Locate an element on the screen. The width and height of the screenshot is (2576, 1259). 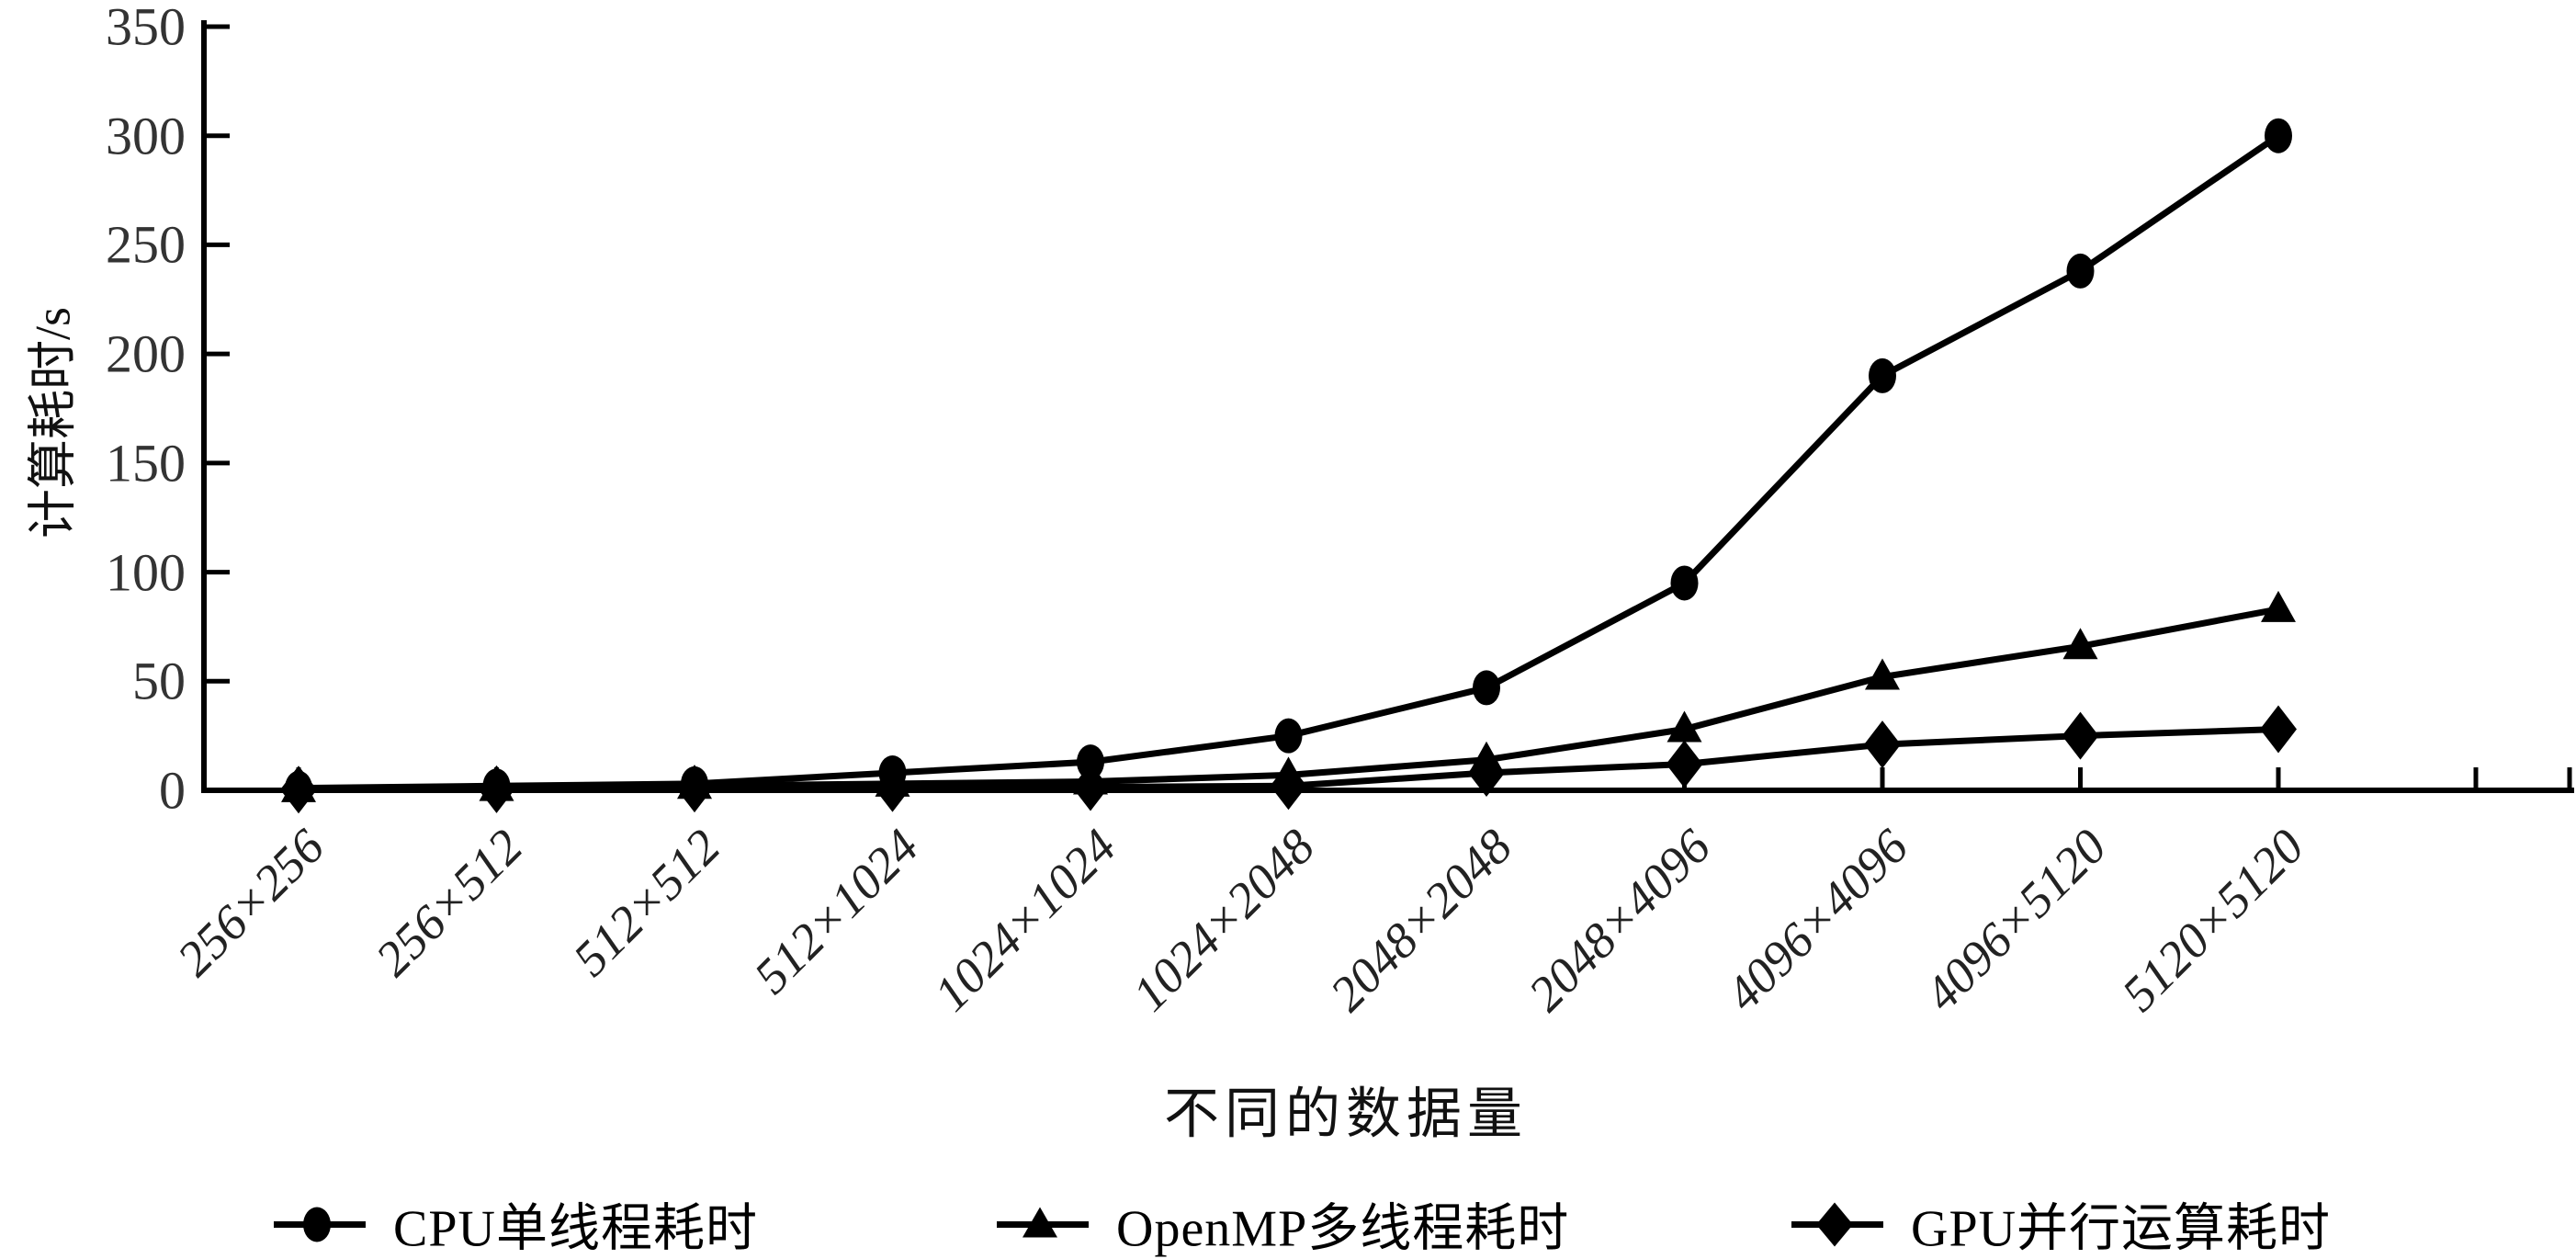
legend-item-2: GPU并行运算耗时 is located at coordinates (2061, 1223).